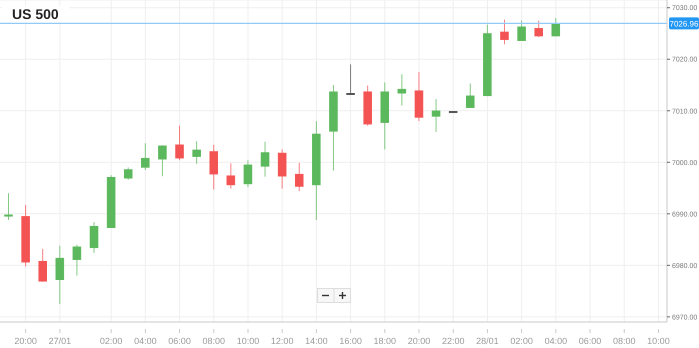 This screenshot has height=348, width=699. I want to click on x-tick-label: 28/01, so click(487, 341).